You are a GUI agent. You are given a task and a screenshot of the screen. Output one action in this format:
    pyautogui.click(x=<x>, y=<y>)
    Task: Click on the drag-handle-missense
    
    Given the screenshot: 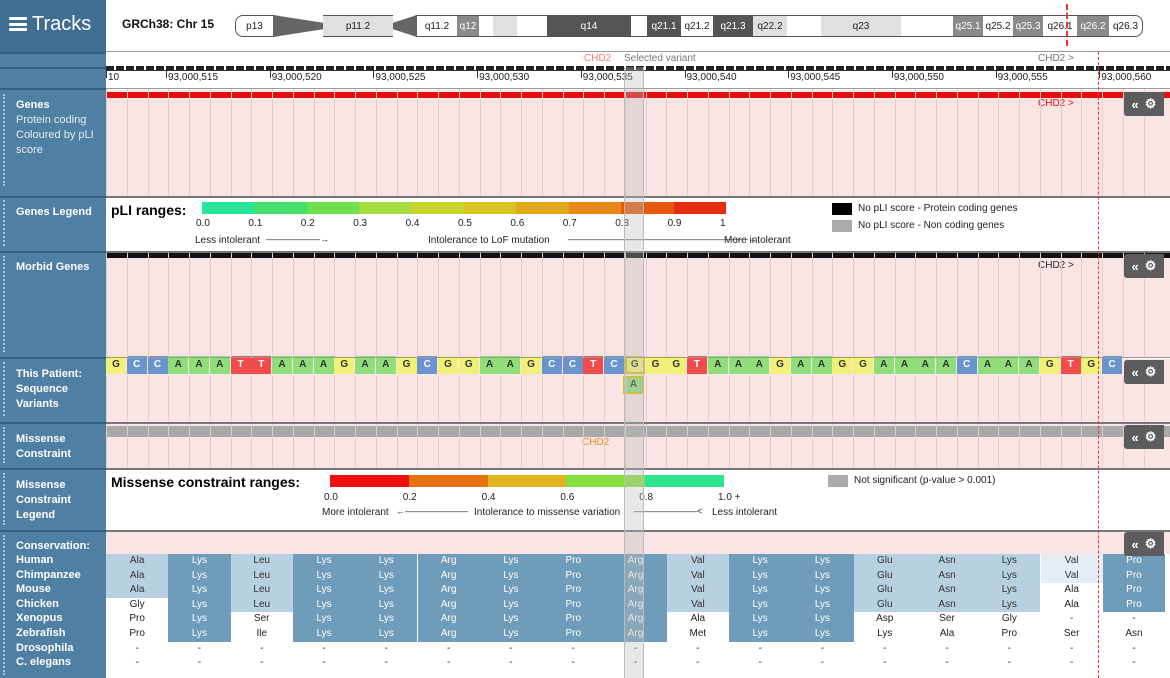 What is the action you would take?
    pyautogui.click(x=5, y=445)
    